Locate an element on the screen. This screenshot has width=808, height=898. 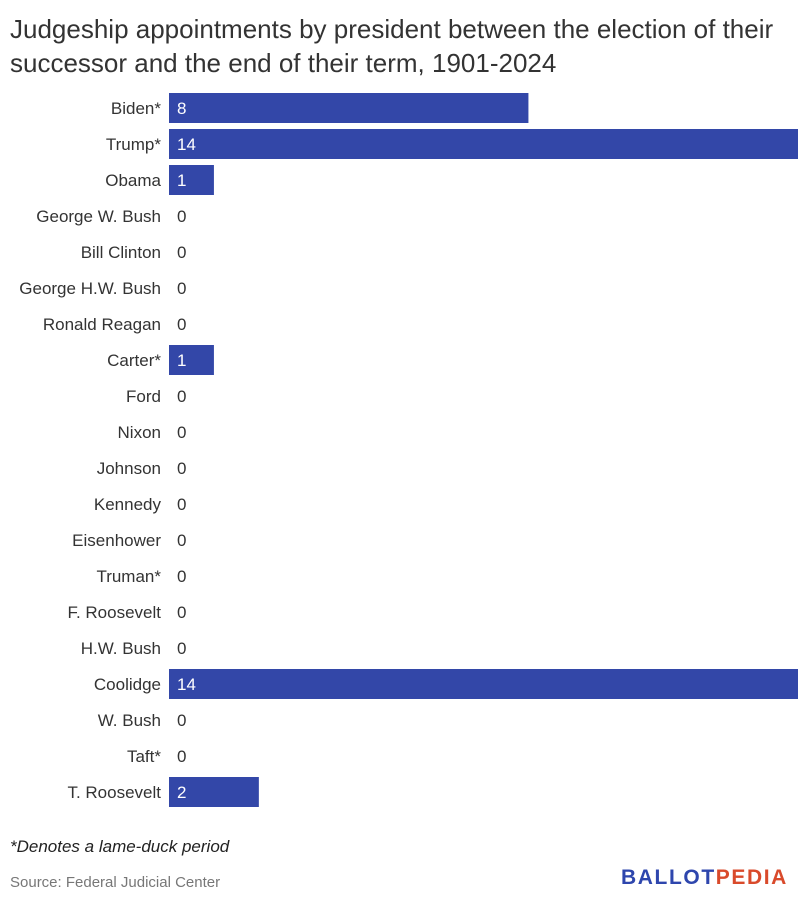
category-label: George H.W. Bush is located at coordinates (90, 288).